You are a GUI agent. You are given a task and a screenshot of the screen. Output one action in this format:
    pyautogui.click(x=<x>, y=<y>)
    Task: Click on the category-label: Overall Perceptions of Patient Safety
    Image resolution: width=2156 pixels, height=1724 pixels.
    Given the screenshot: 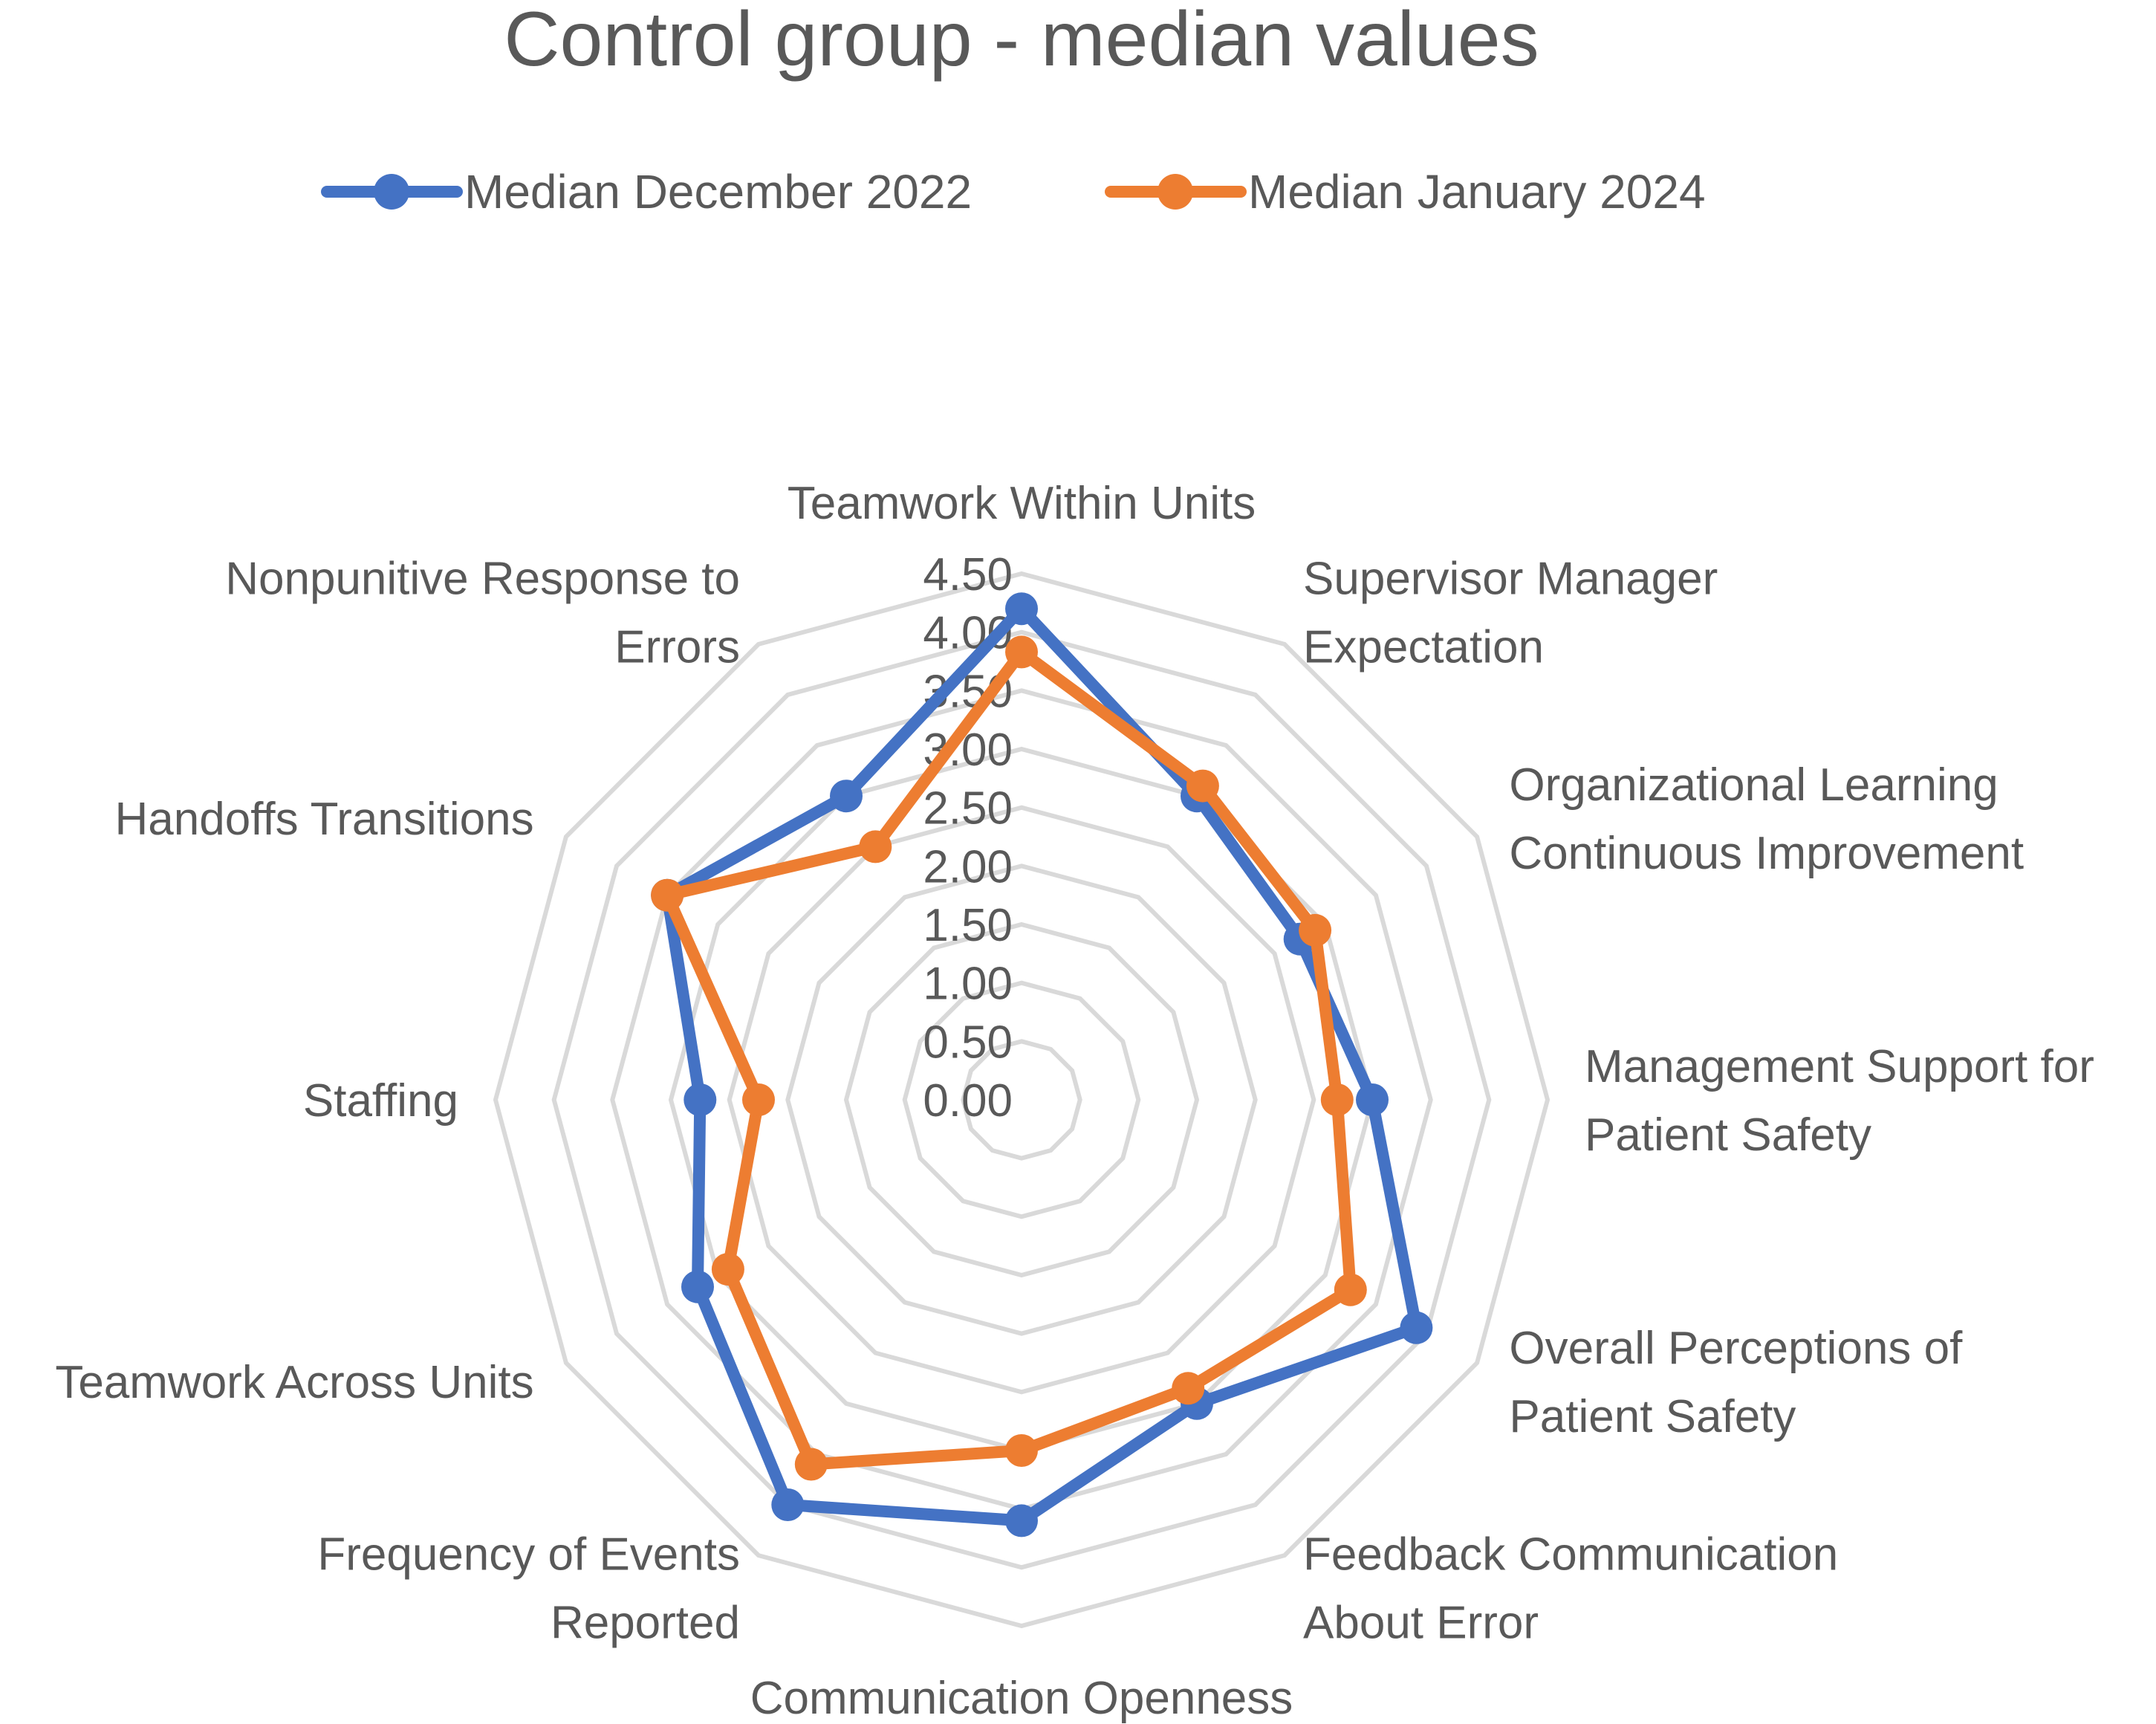 What is the action you would take?
    pyautogui.click(x=1736, y=1382)
    